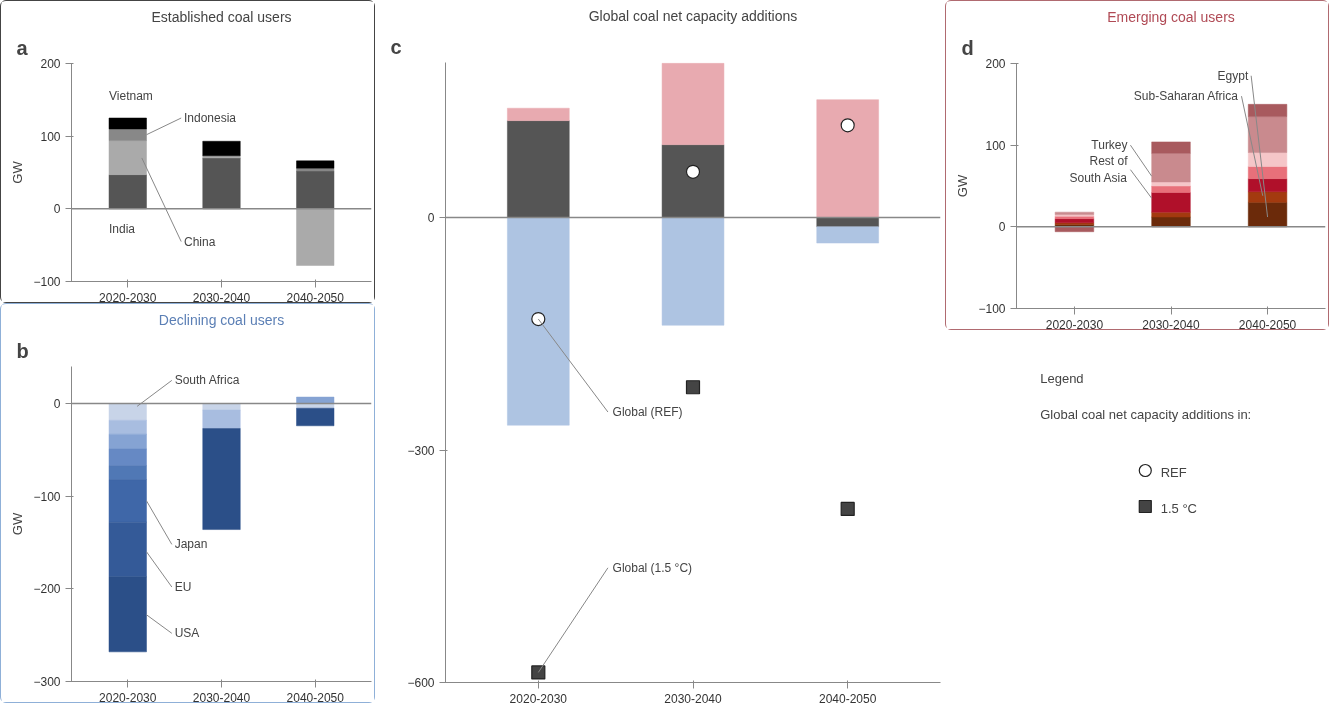  I want to click on text: EU, so click(183, 587).